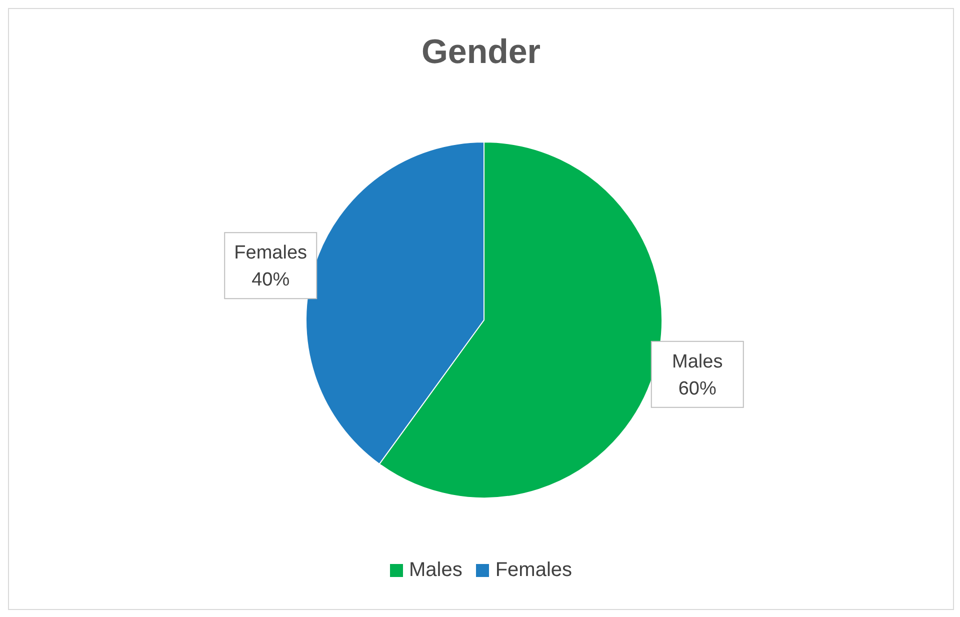  I want to click on chart-title: Gender, so click(481, 52).